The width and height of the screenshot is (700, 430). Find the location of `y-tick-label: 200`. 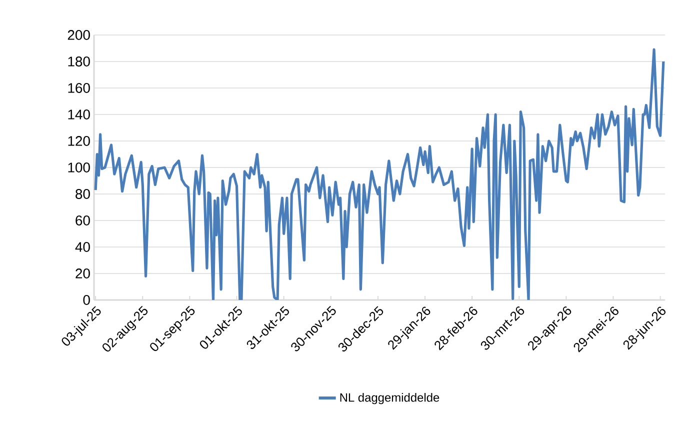

y-tick-label: 200 is located at coordinates (79, 35).